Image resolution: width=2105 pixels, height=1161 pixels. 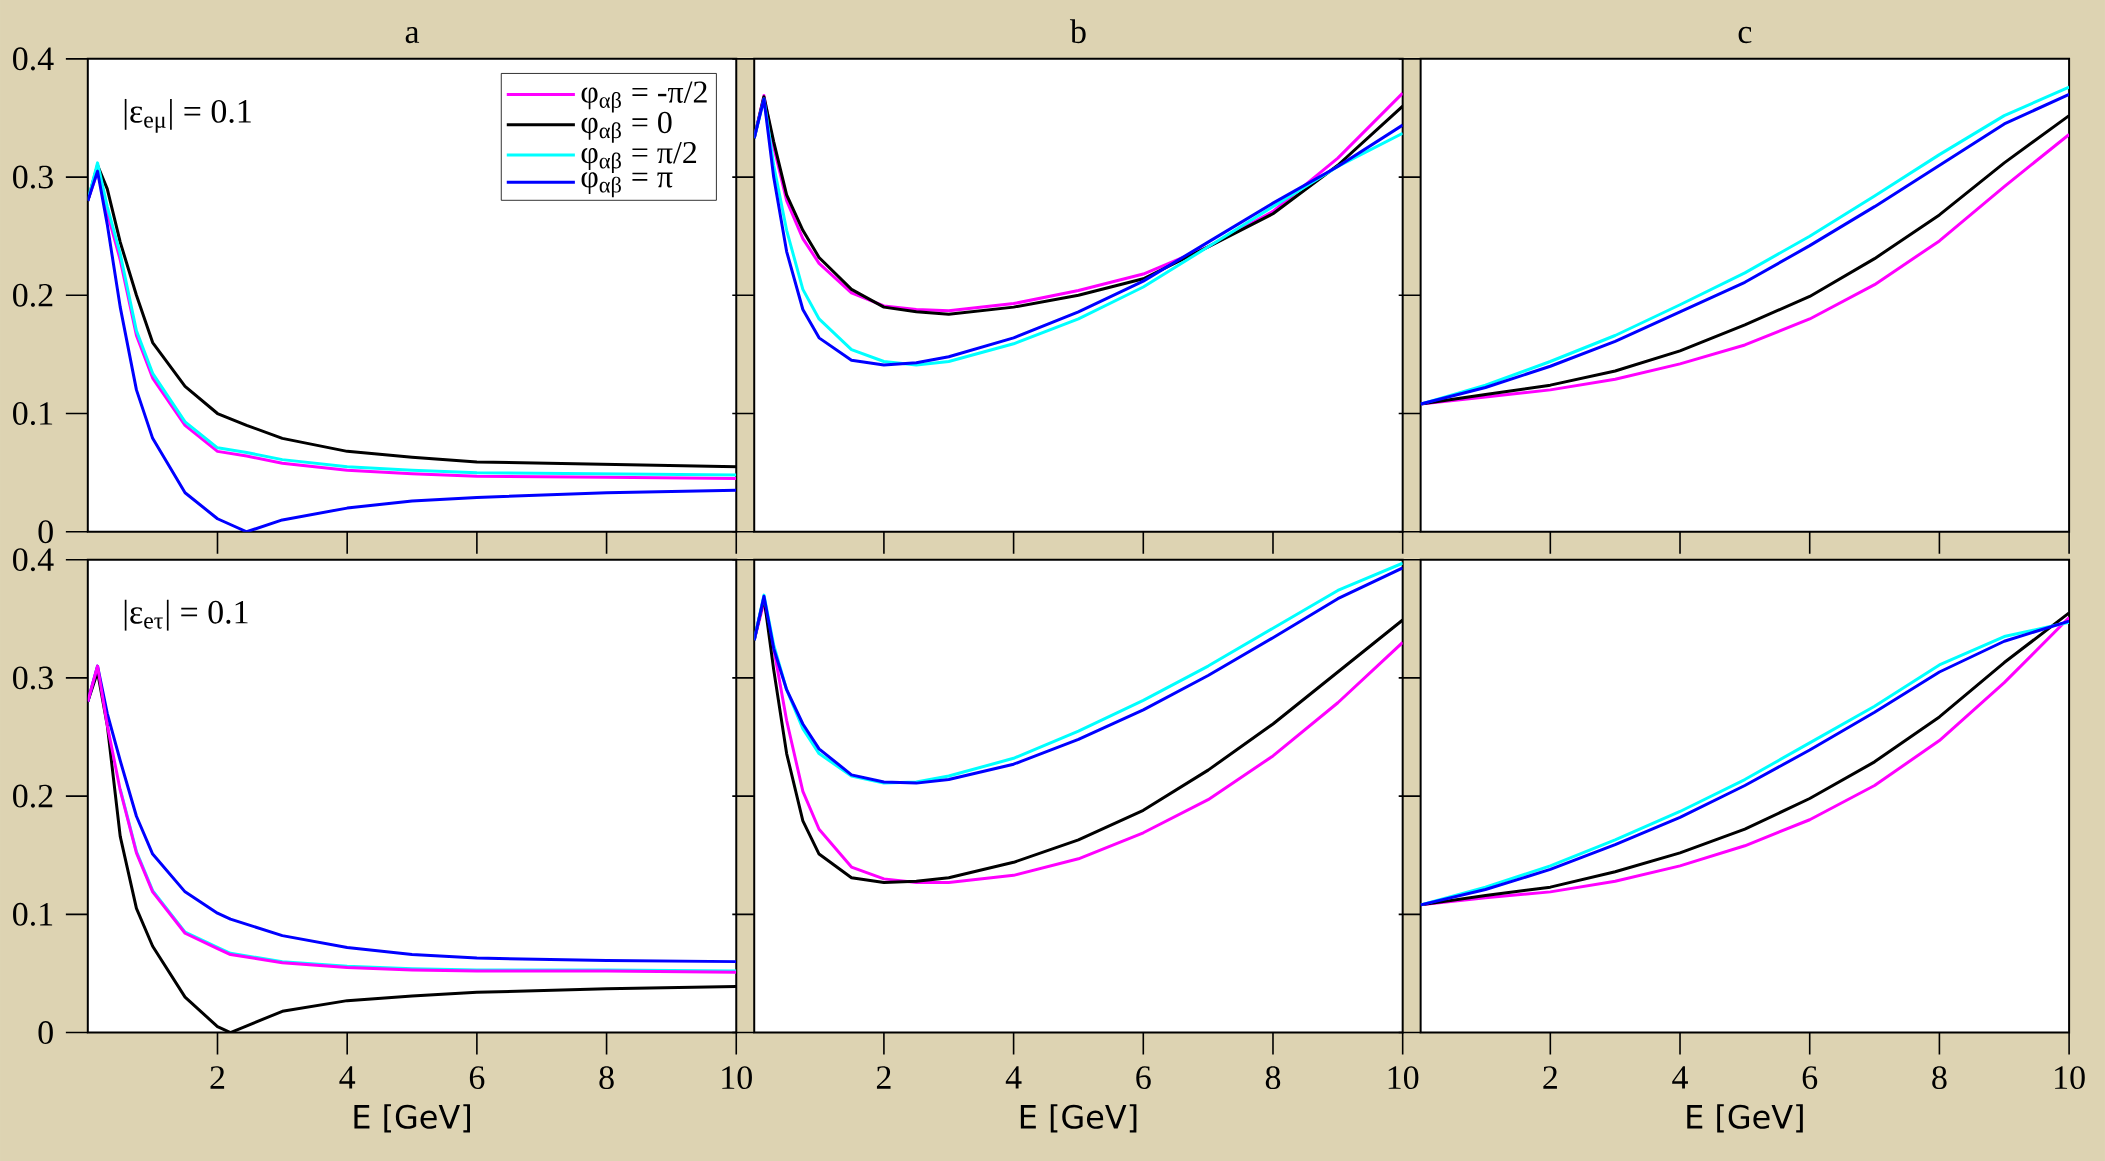 I want to click on chart-title: b, so click(x=1077, y=31).